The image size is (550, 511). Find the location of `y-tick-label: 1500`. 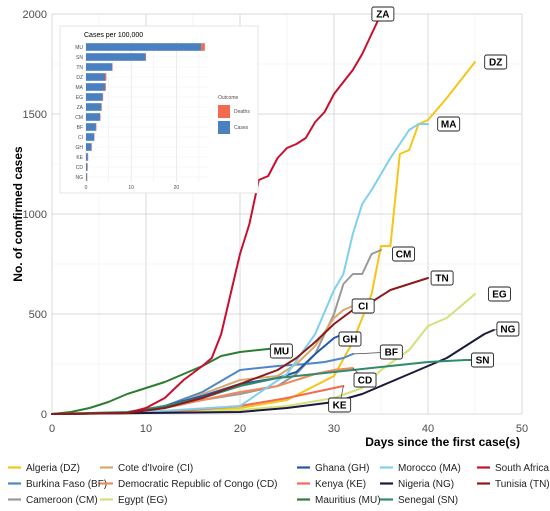

y-tick-label: 1500 is located at coordinates (35, 115).